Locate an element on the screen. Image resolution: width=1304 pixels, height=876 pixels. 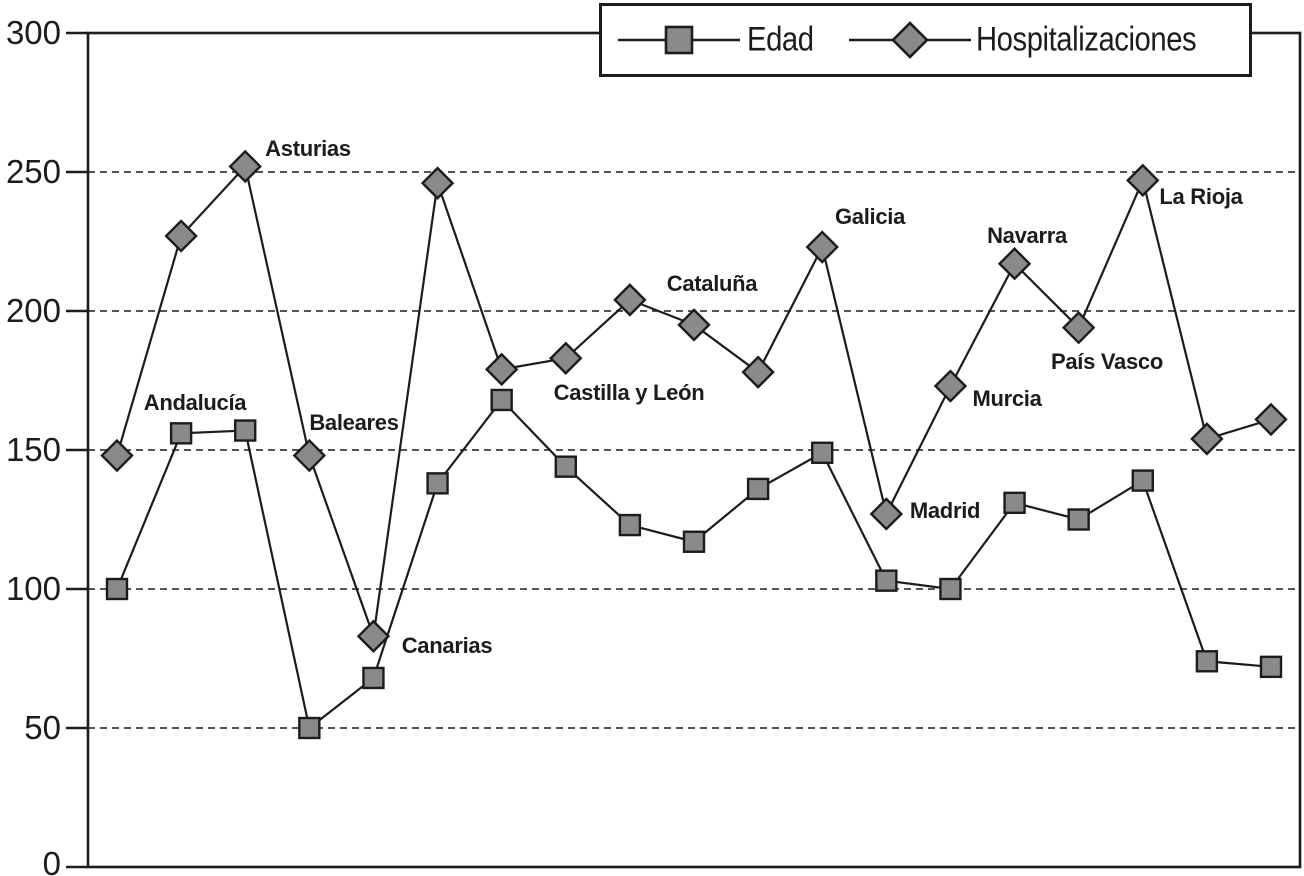
edad-legend-sample is located at coordinates (679, 40).